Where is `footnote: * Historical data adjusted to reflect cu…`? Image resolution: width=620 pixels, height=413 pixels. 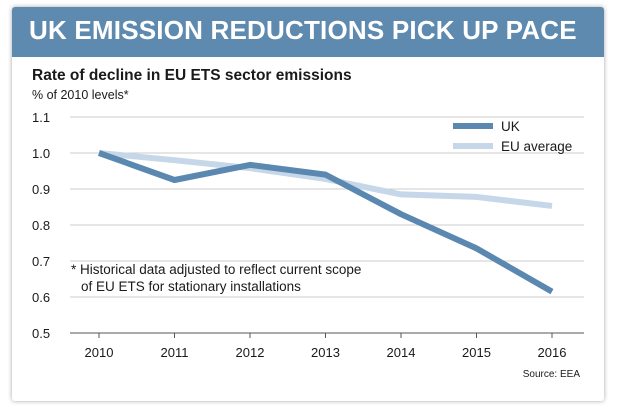 footnote: * Historical data adjusted to reflect cu… is located at coordinates (216, 278).